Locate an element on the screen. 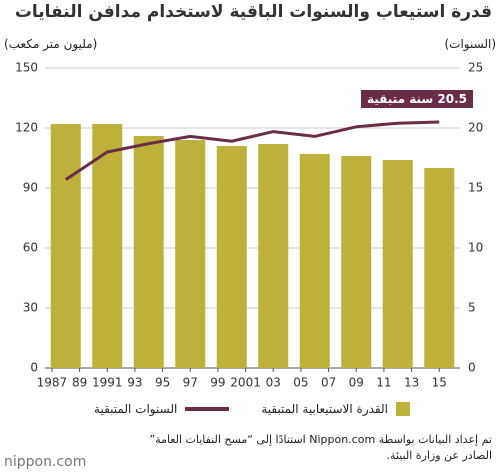  line is located at coordinates (252, 150).